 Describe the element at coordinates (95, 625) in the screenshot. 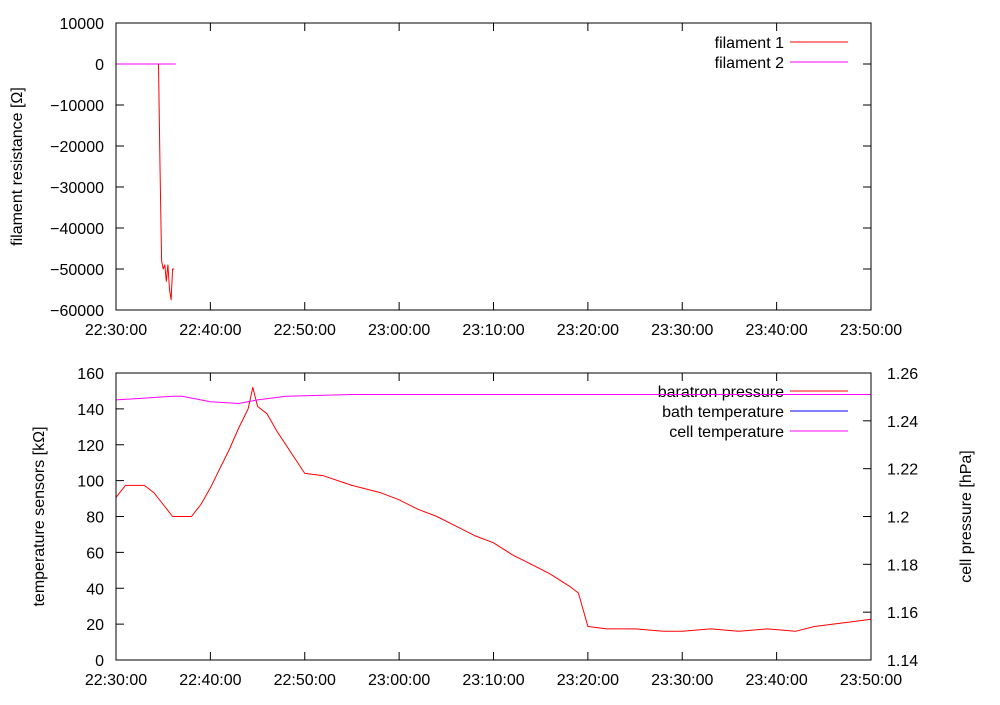

I see `y-tick-label: 20` at that location.